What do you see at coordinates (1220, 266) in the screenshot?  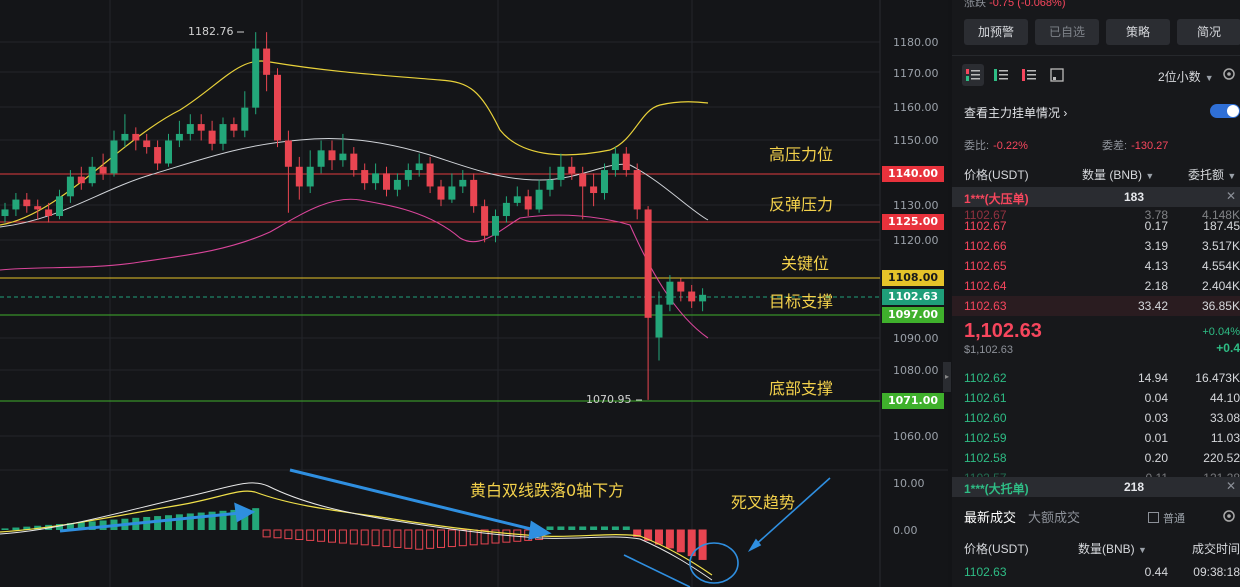 I see `ask-total: 4.554K` at bounding box center [1220, 266].